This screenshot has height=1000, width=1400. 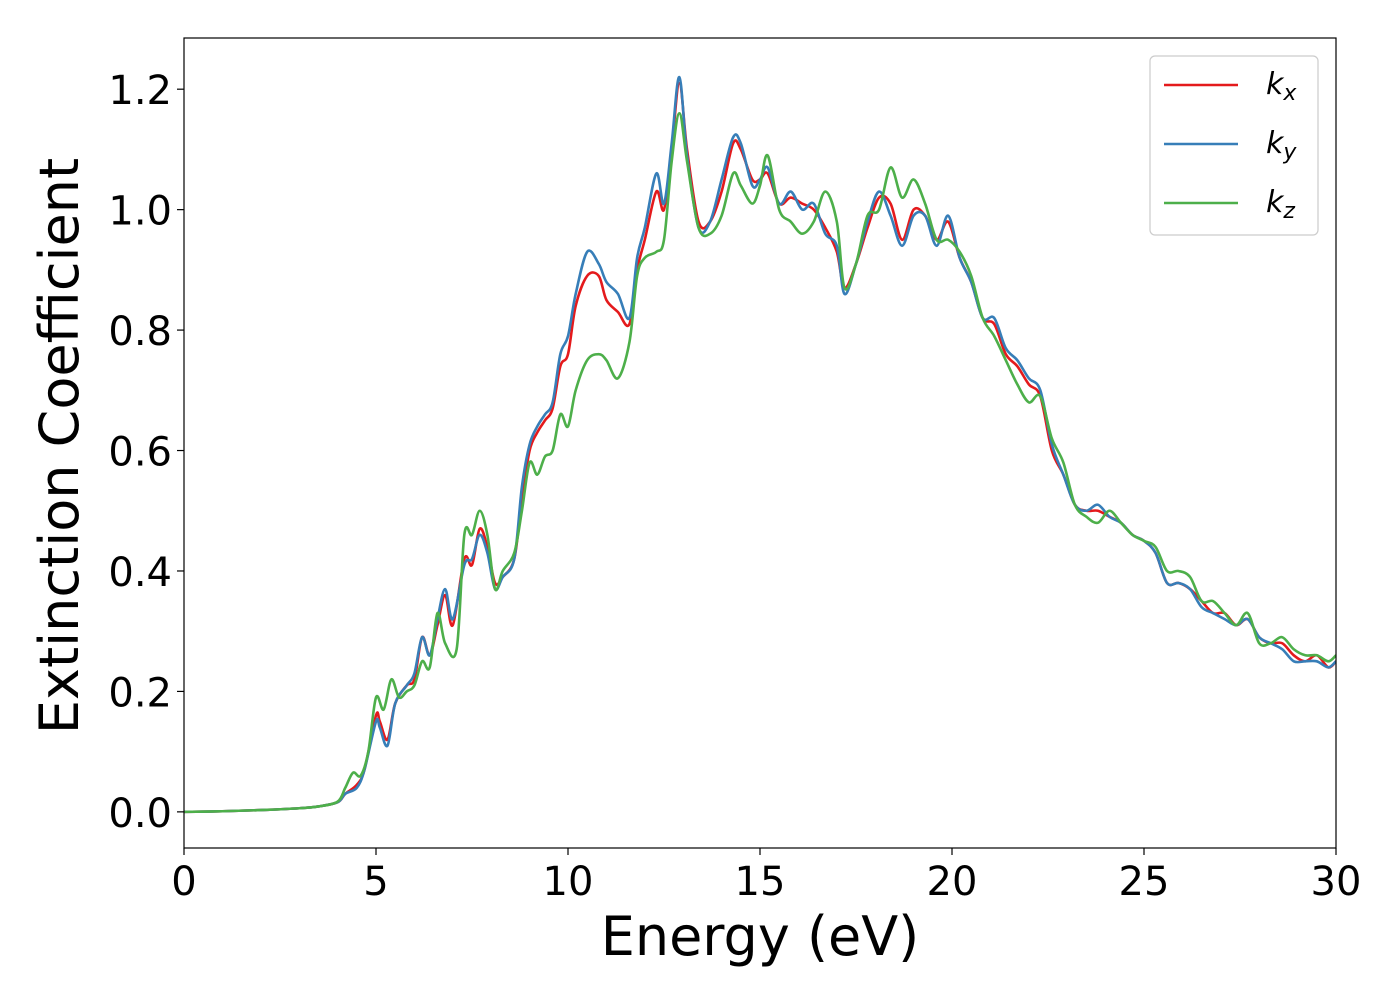 What do you see at coordinates (1281, 86) in the screenshot?
I see `legend-label-k-x: kx` at bounding box center [1281, 86].